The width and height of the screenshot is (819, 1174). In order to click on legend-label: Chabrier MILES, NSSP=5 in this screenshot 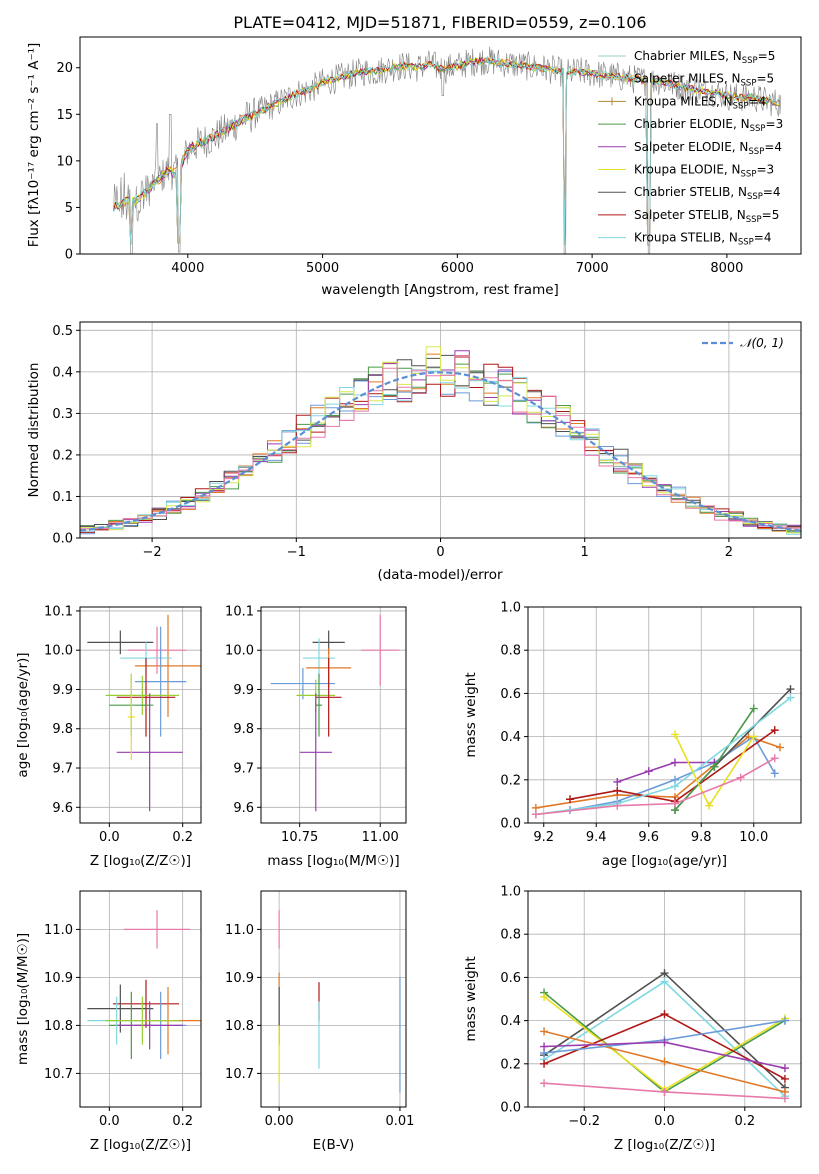, I will do `click(704, 57)`.